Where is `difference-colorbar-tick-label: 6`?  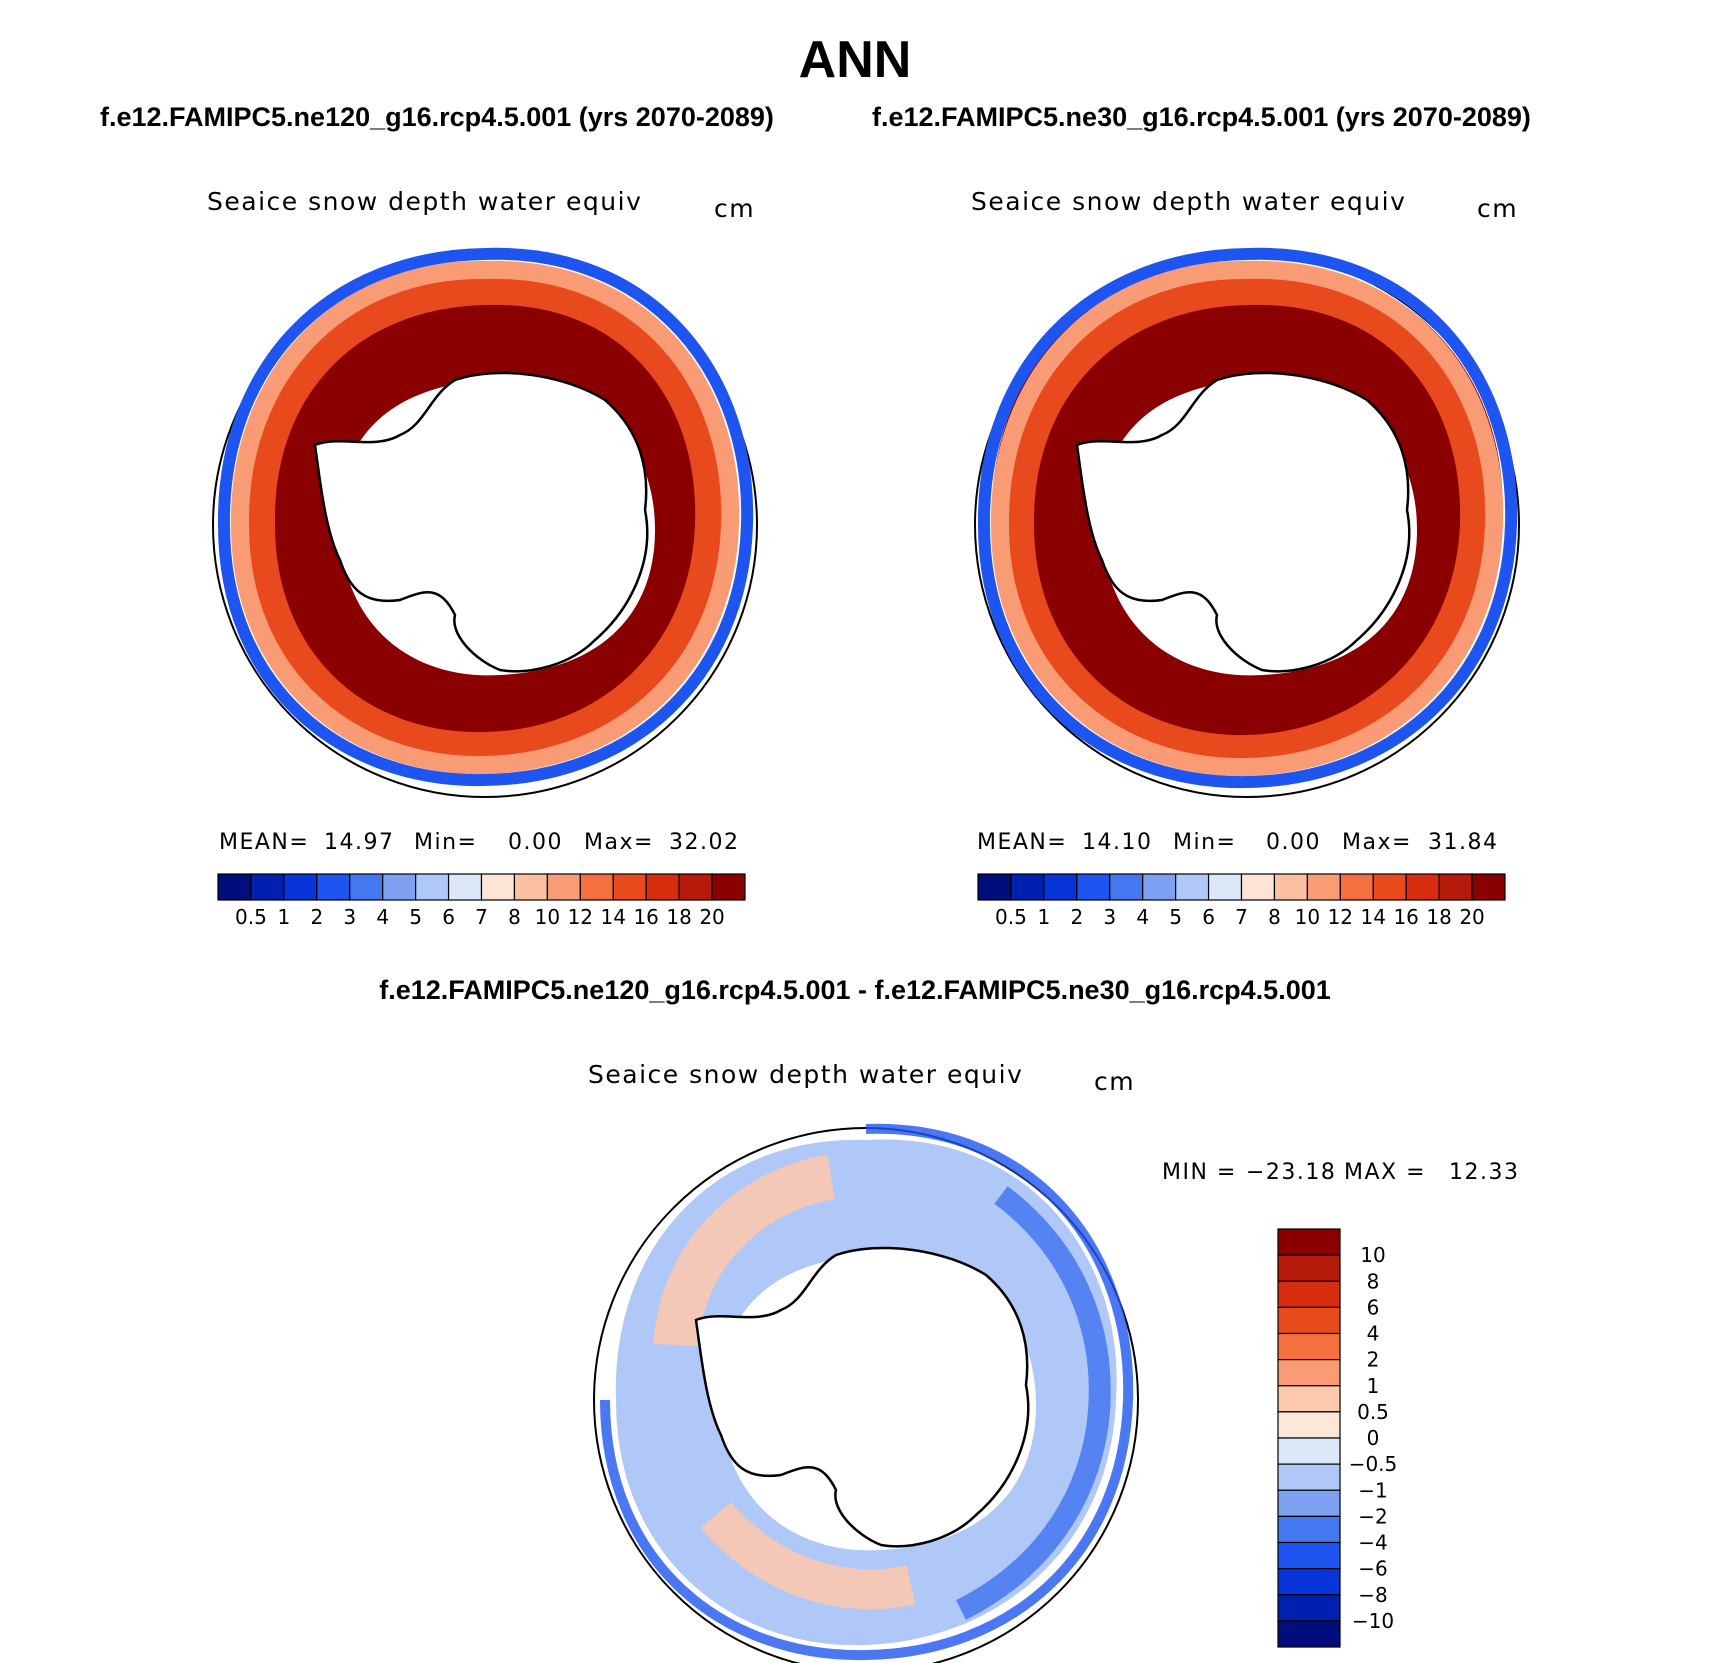
difference-colorbar-tick-label: 6 is located at coordinates (1373, 1307).